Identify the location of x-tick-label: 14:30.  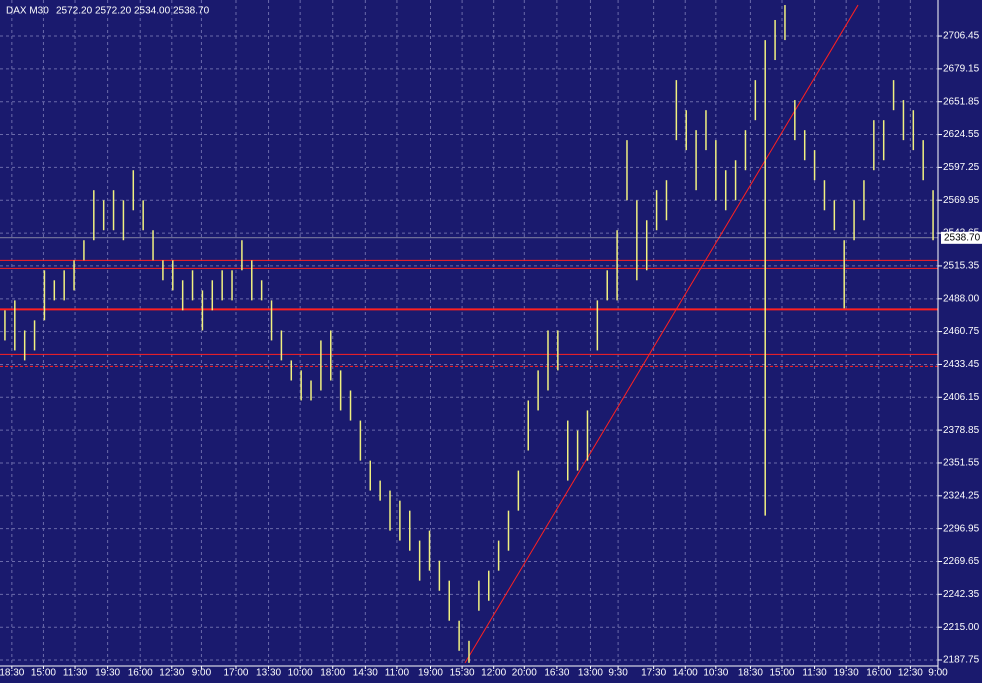
(365, 673).